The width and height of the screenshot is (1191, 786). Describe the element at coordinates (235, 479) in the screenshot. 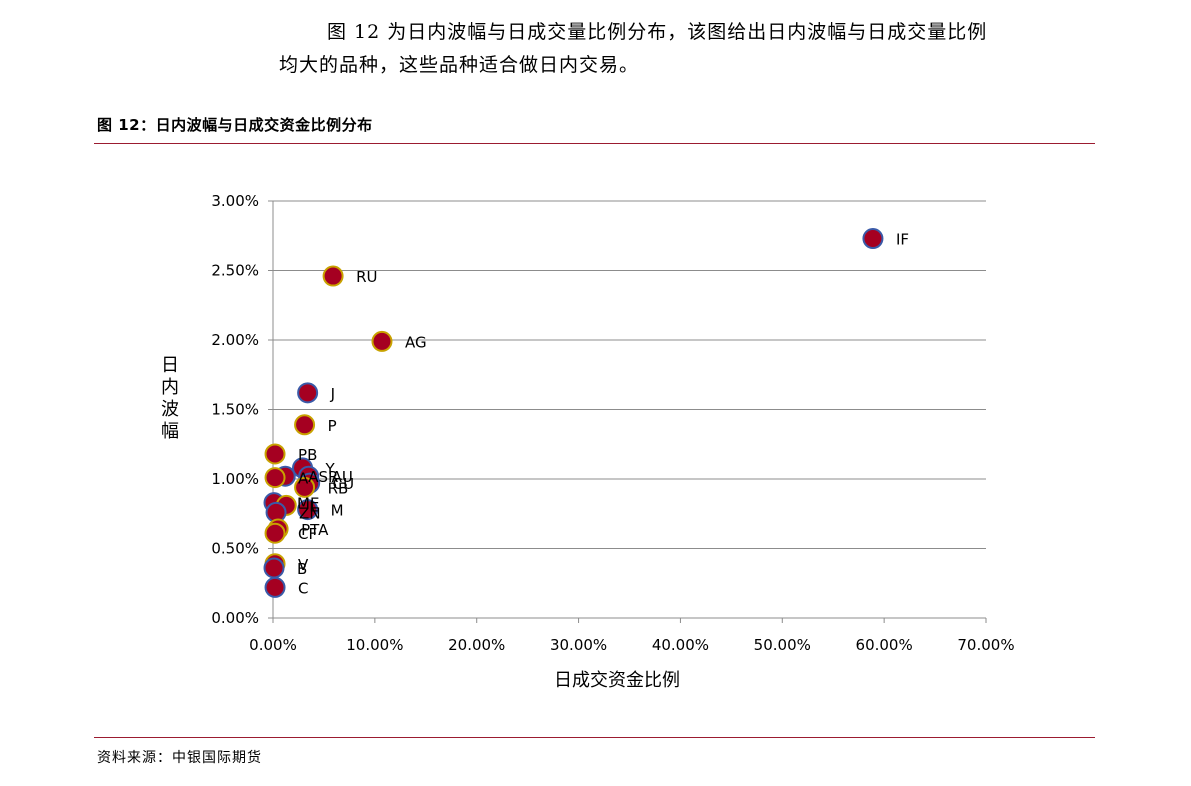

I see `y-tick-label: 1.00%` at that location.